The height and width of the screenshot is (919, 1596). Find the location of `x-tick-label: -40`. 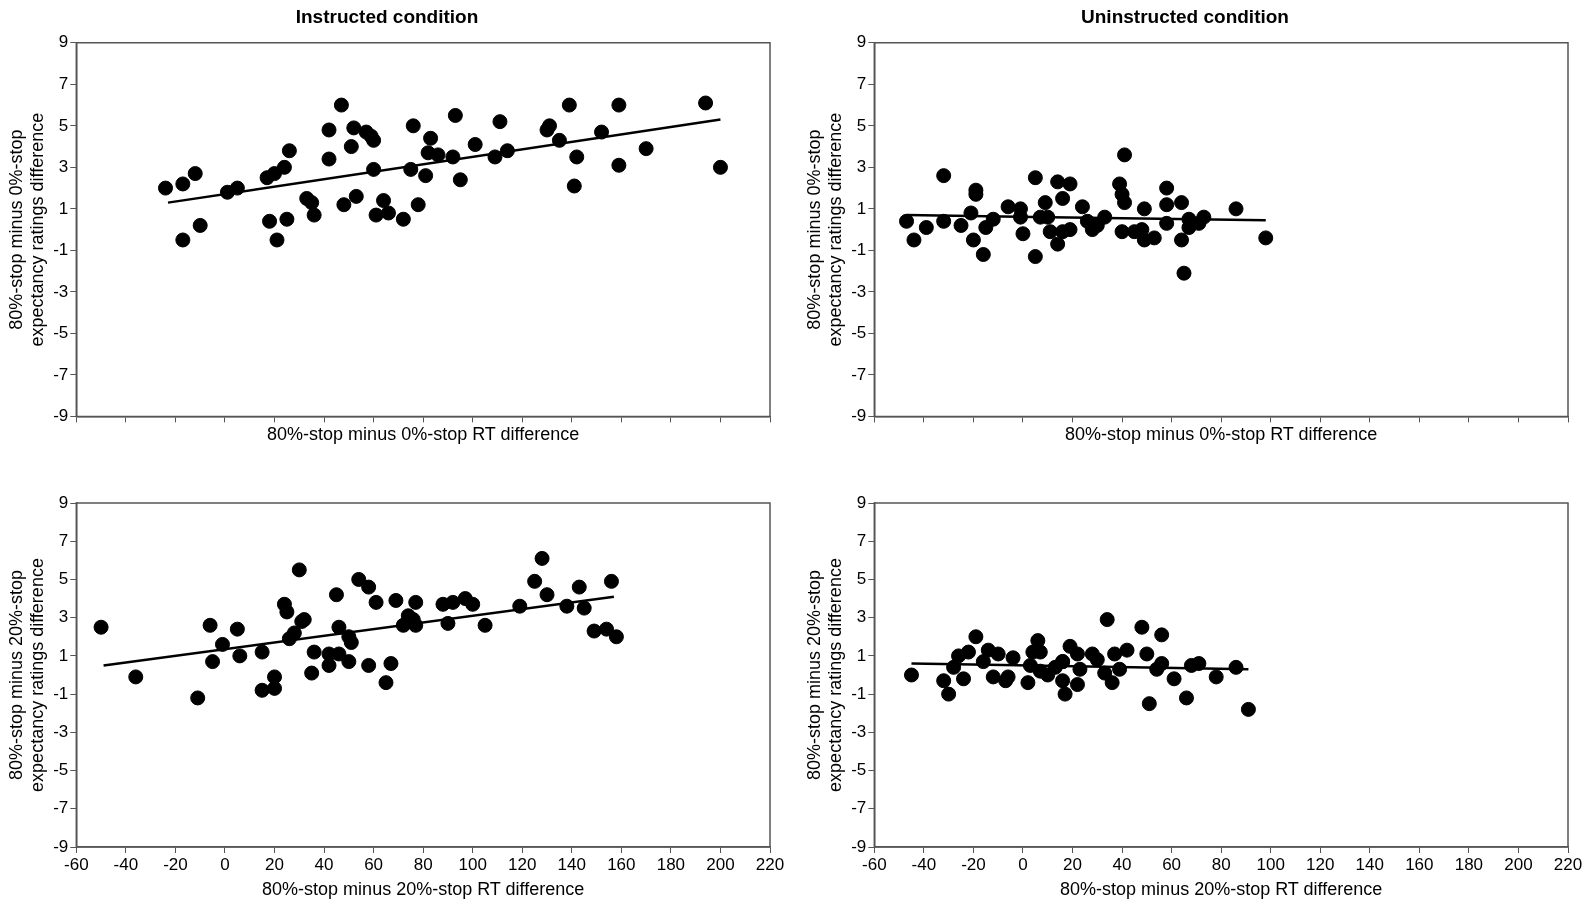

x-tick-label: -40 is located at coordinates (126, 864).